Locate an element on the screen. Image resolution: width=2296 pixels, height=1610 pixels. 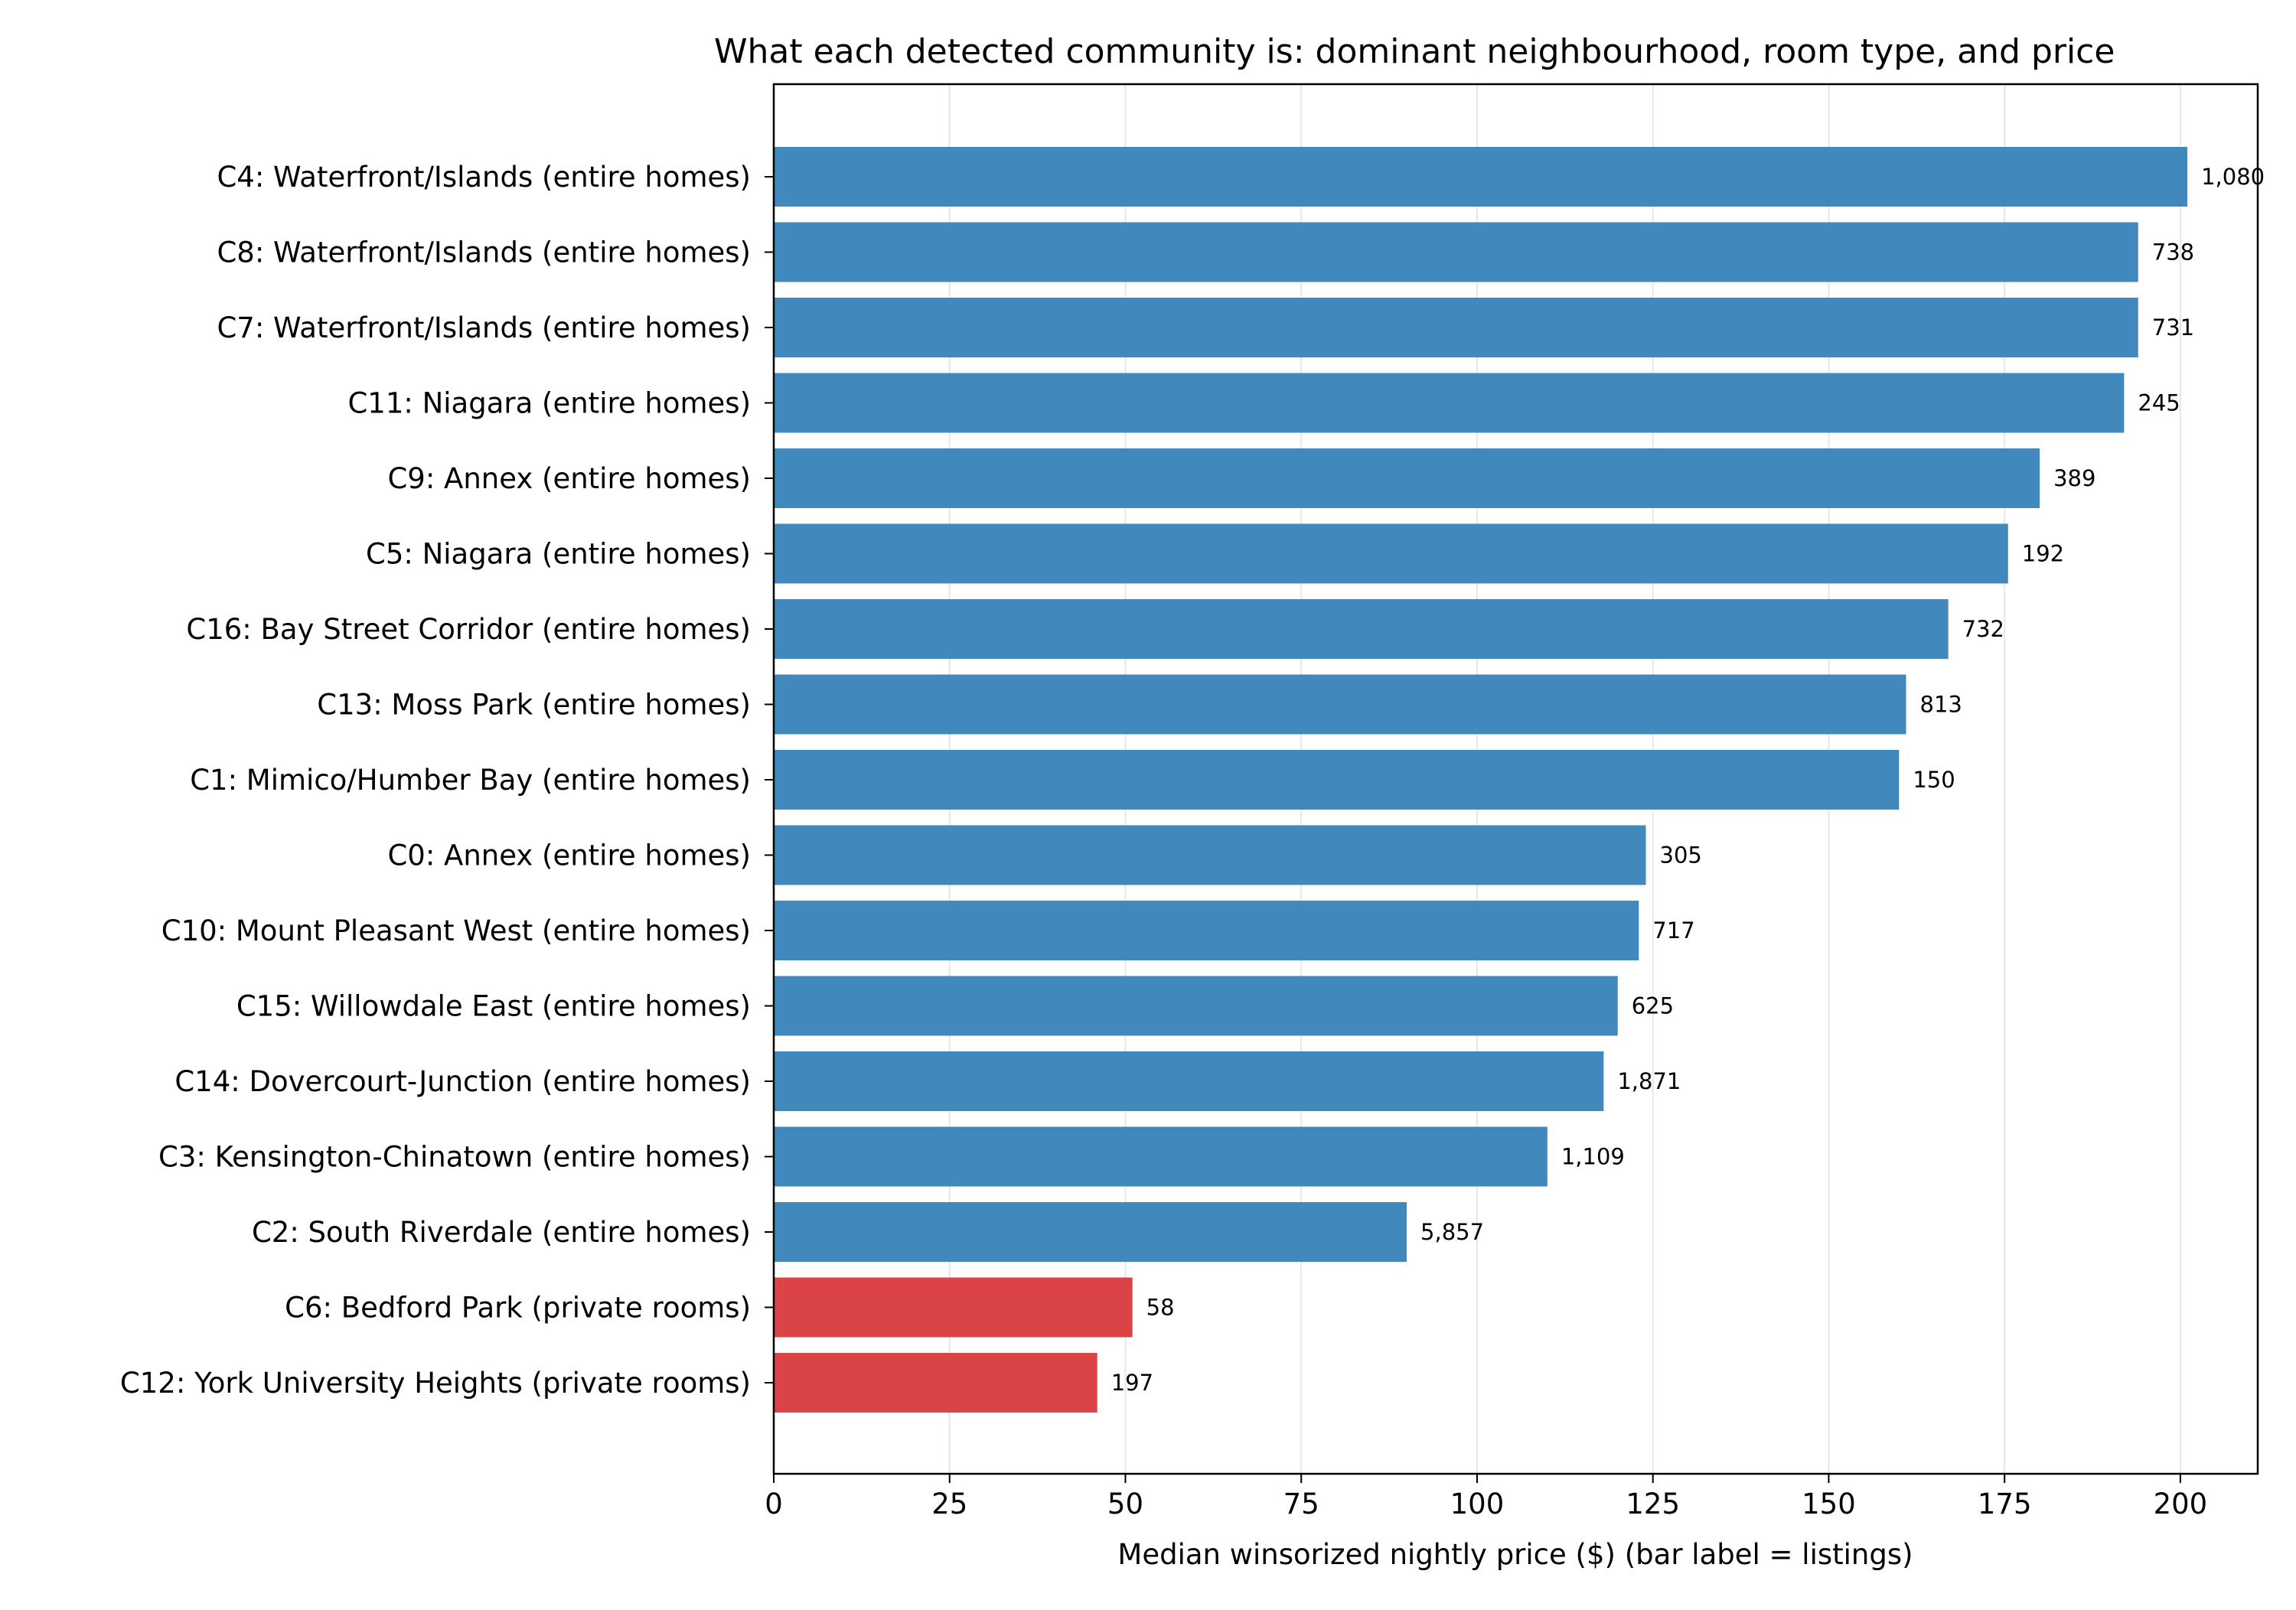
bar-value-label: 150 is located at coordinates (1934, 780).